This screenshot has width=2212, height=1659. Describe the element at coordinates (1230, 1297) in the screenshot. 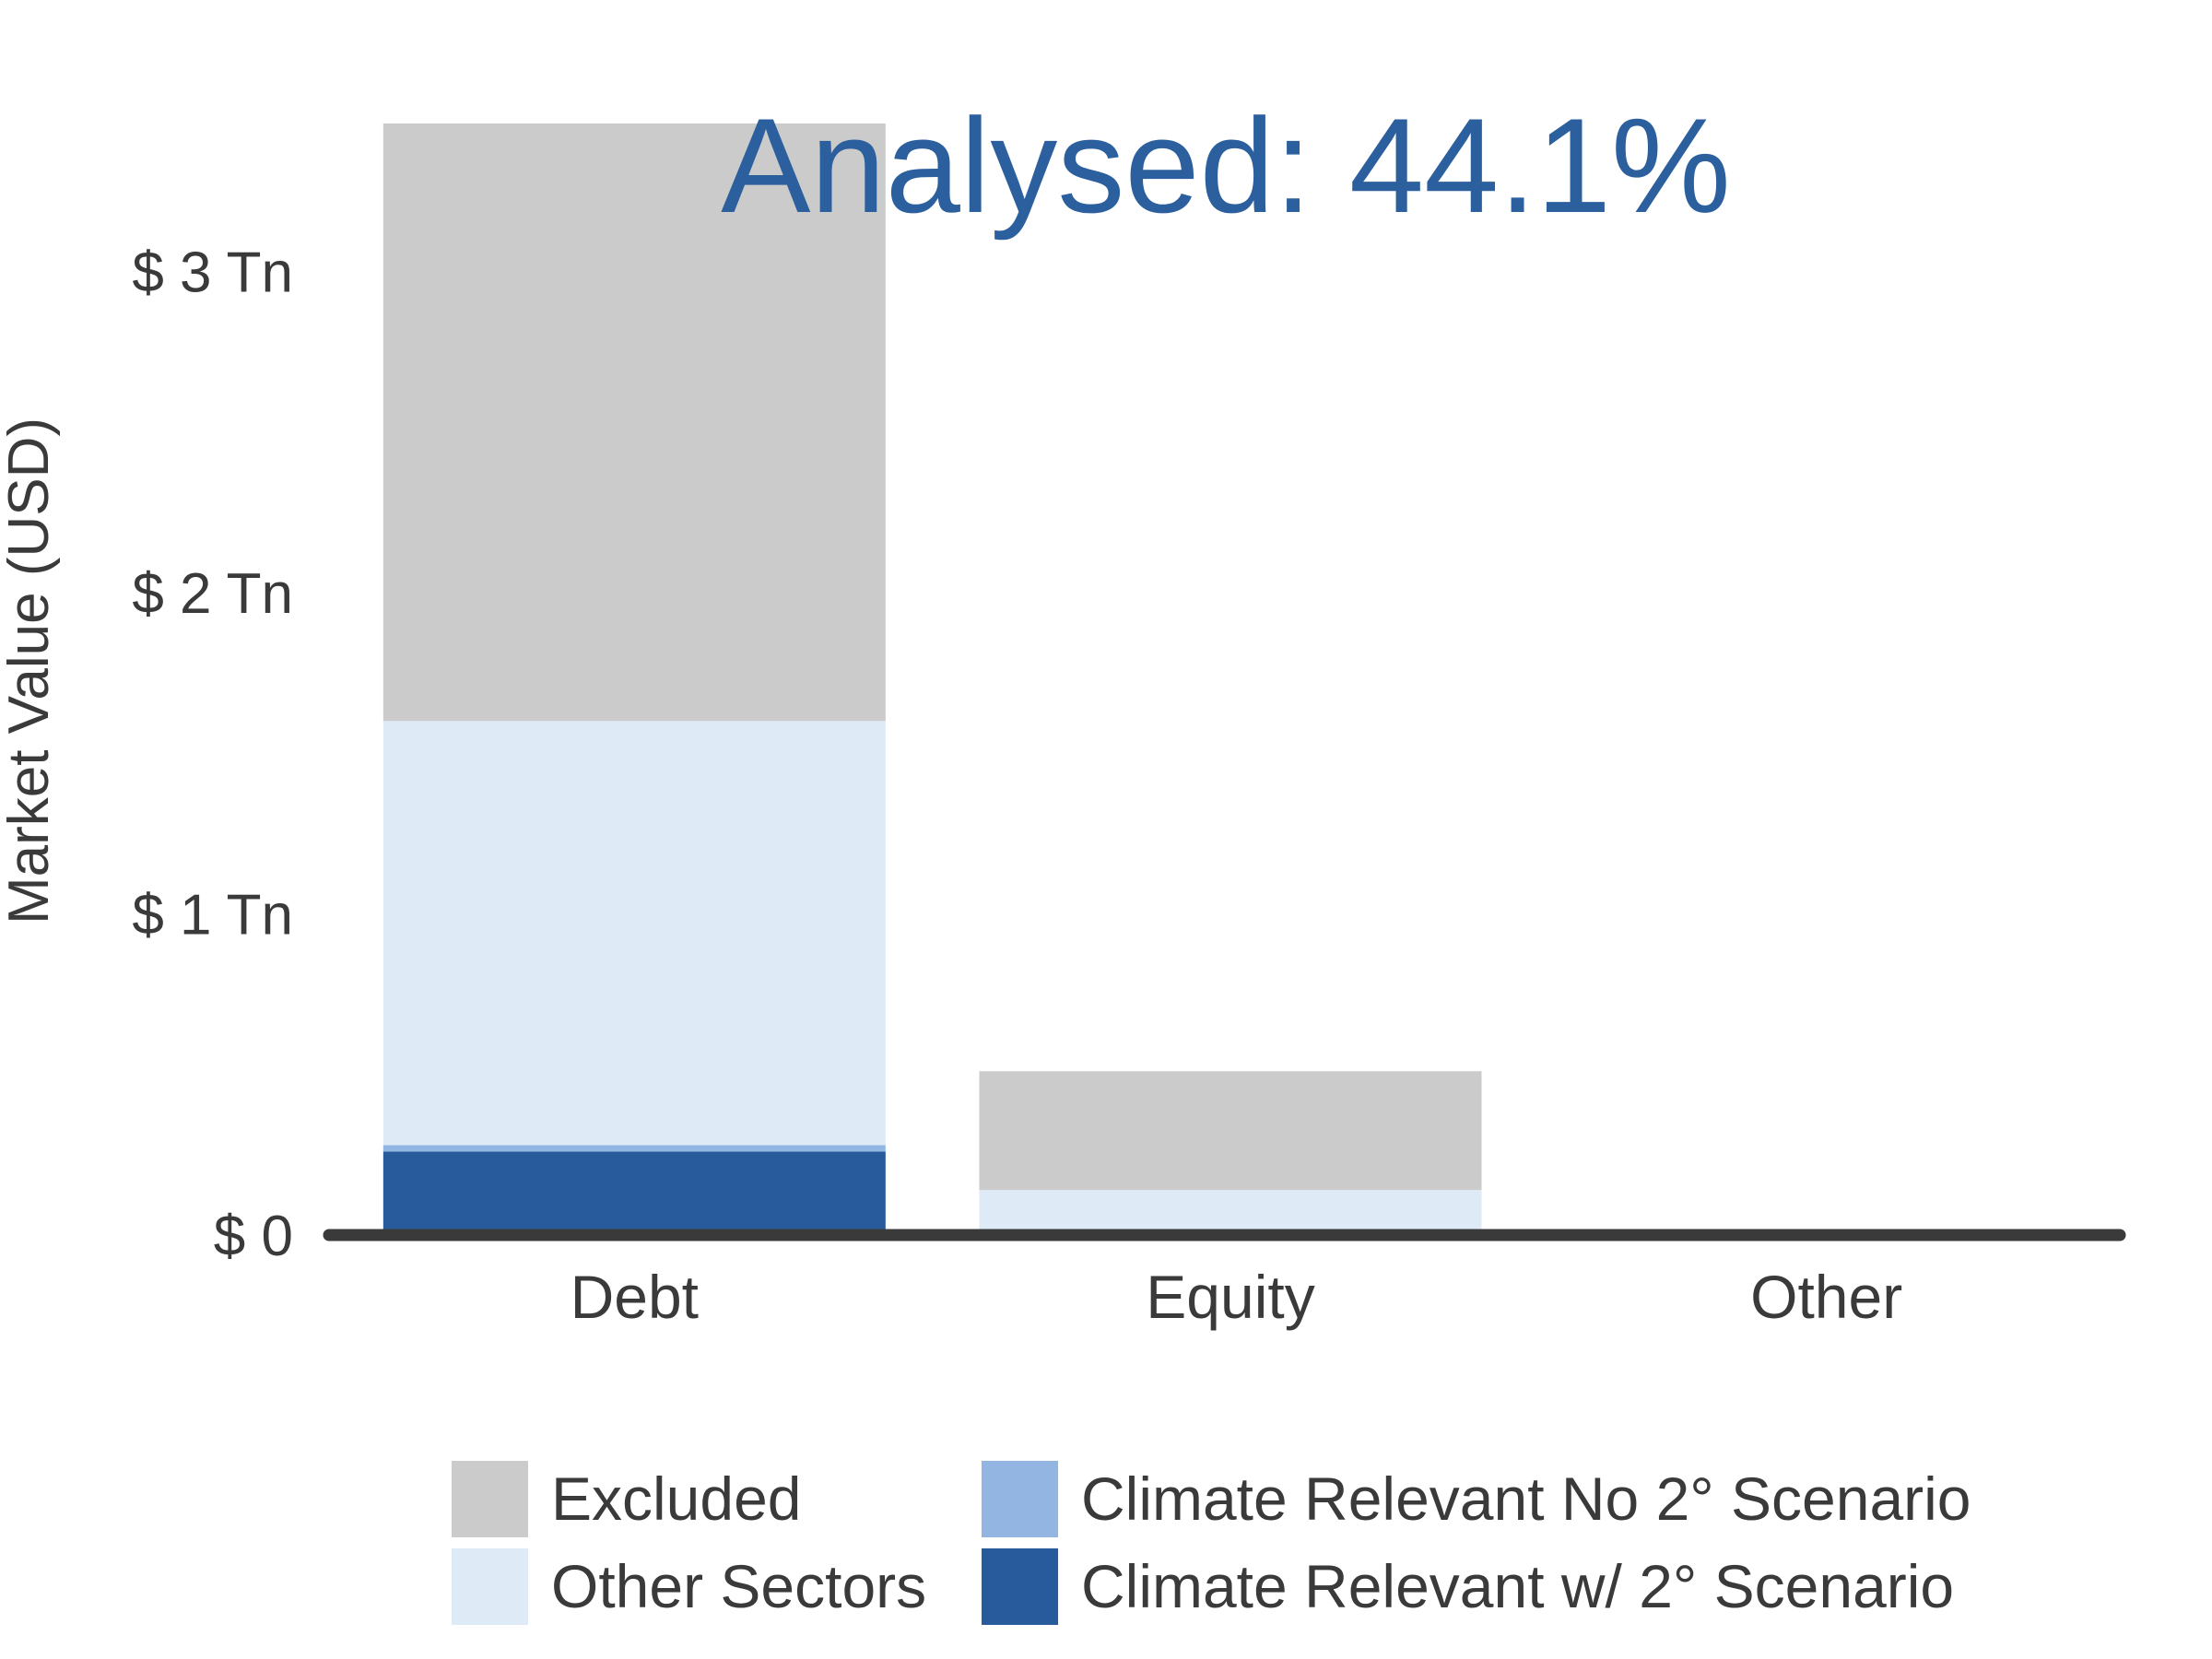

I see `x-tick-label: Equity` at that location.